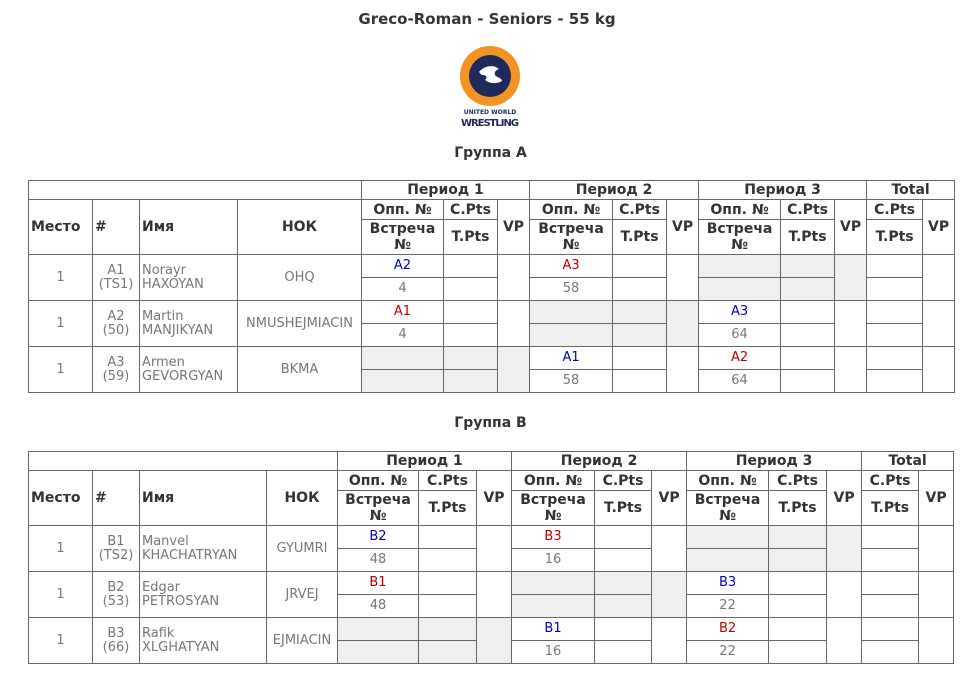 This screenshot has height=693, width=974. Describe the element at coordinates (161, 587) in the screenshot. I see `first-name: Edgar` at that location.